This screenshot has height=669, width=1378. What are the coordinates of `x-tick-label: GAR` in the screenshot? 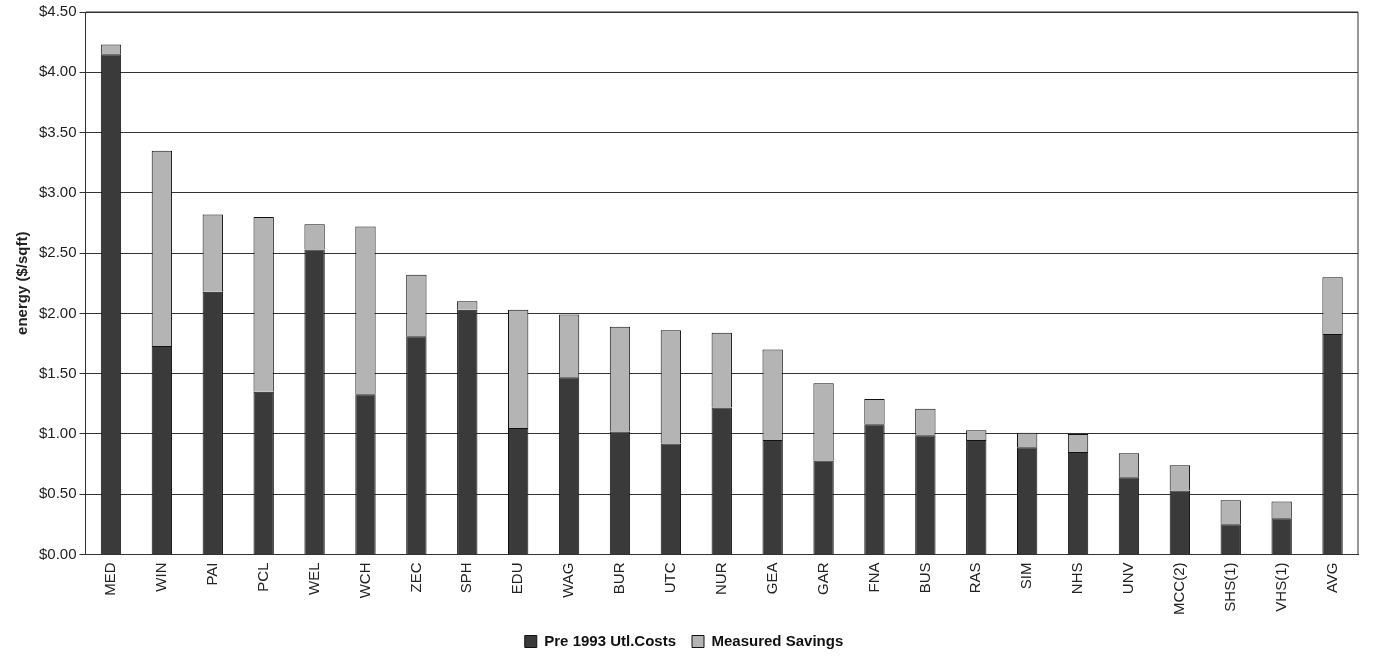 It's located at (822, 579).